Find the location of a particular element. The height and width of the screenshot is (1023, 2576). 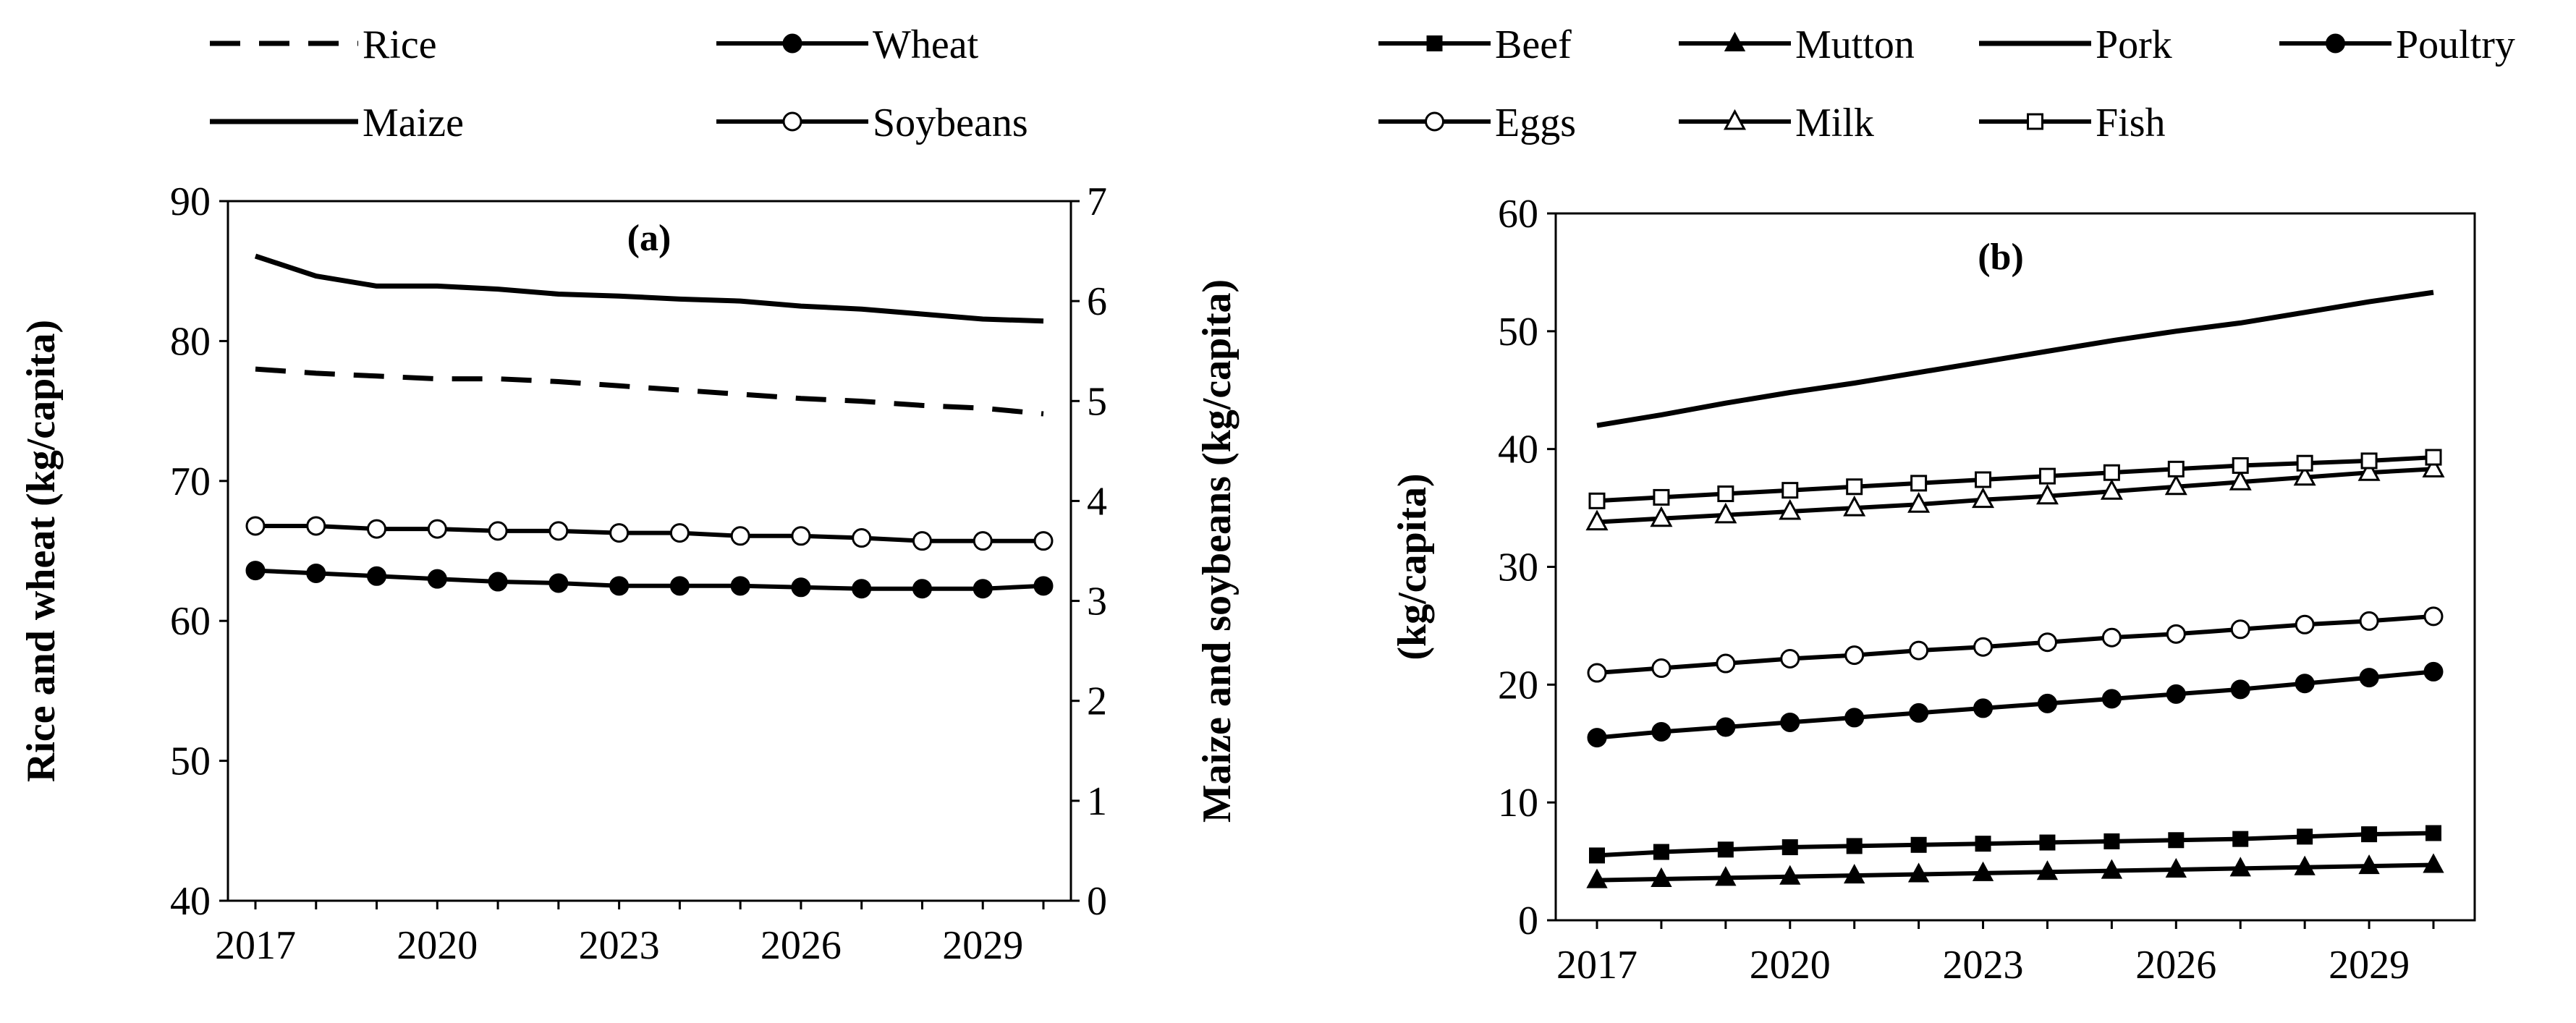

panel-label: (b) is located at coordinates (2001, 257).